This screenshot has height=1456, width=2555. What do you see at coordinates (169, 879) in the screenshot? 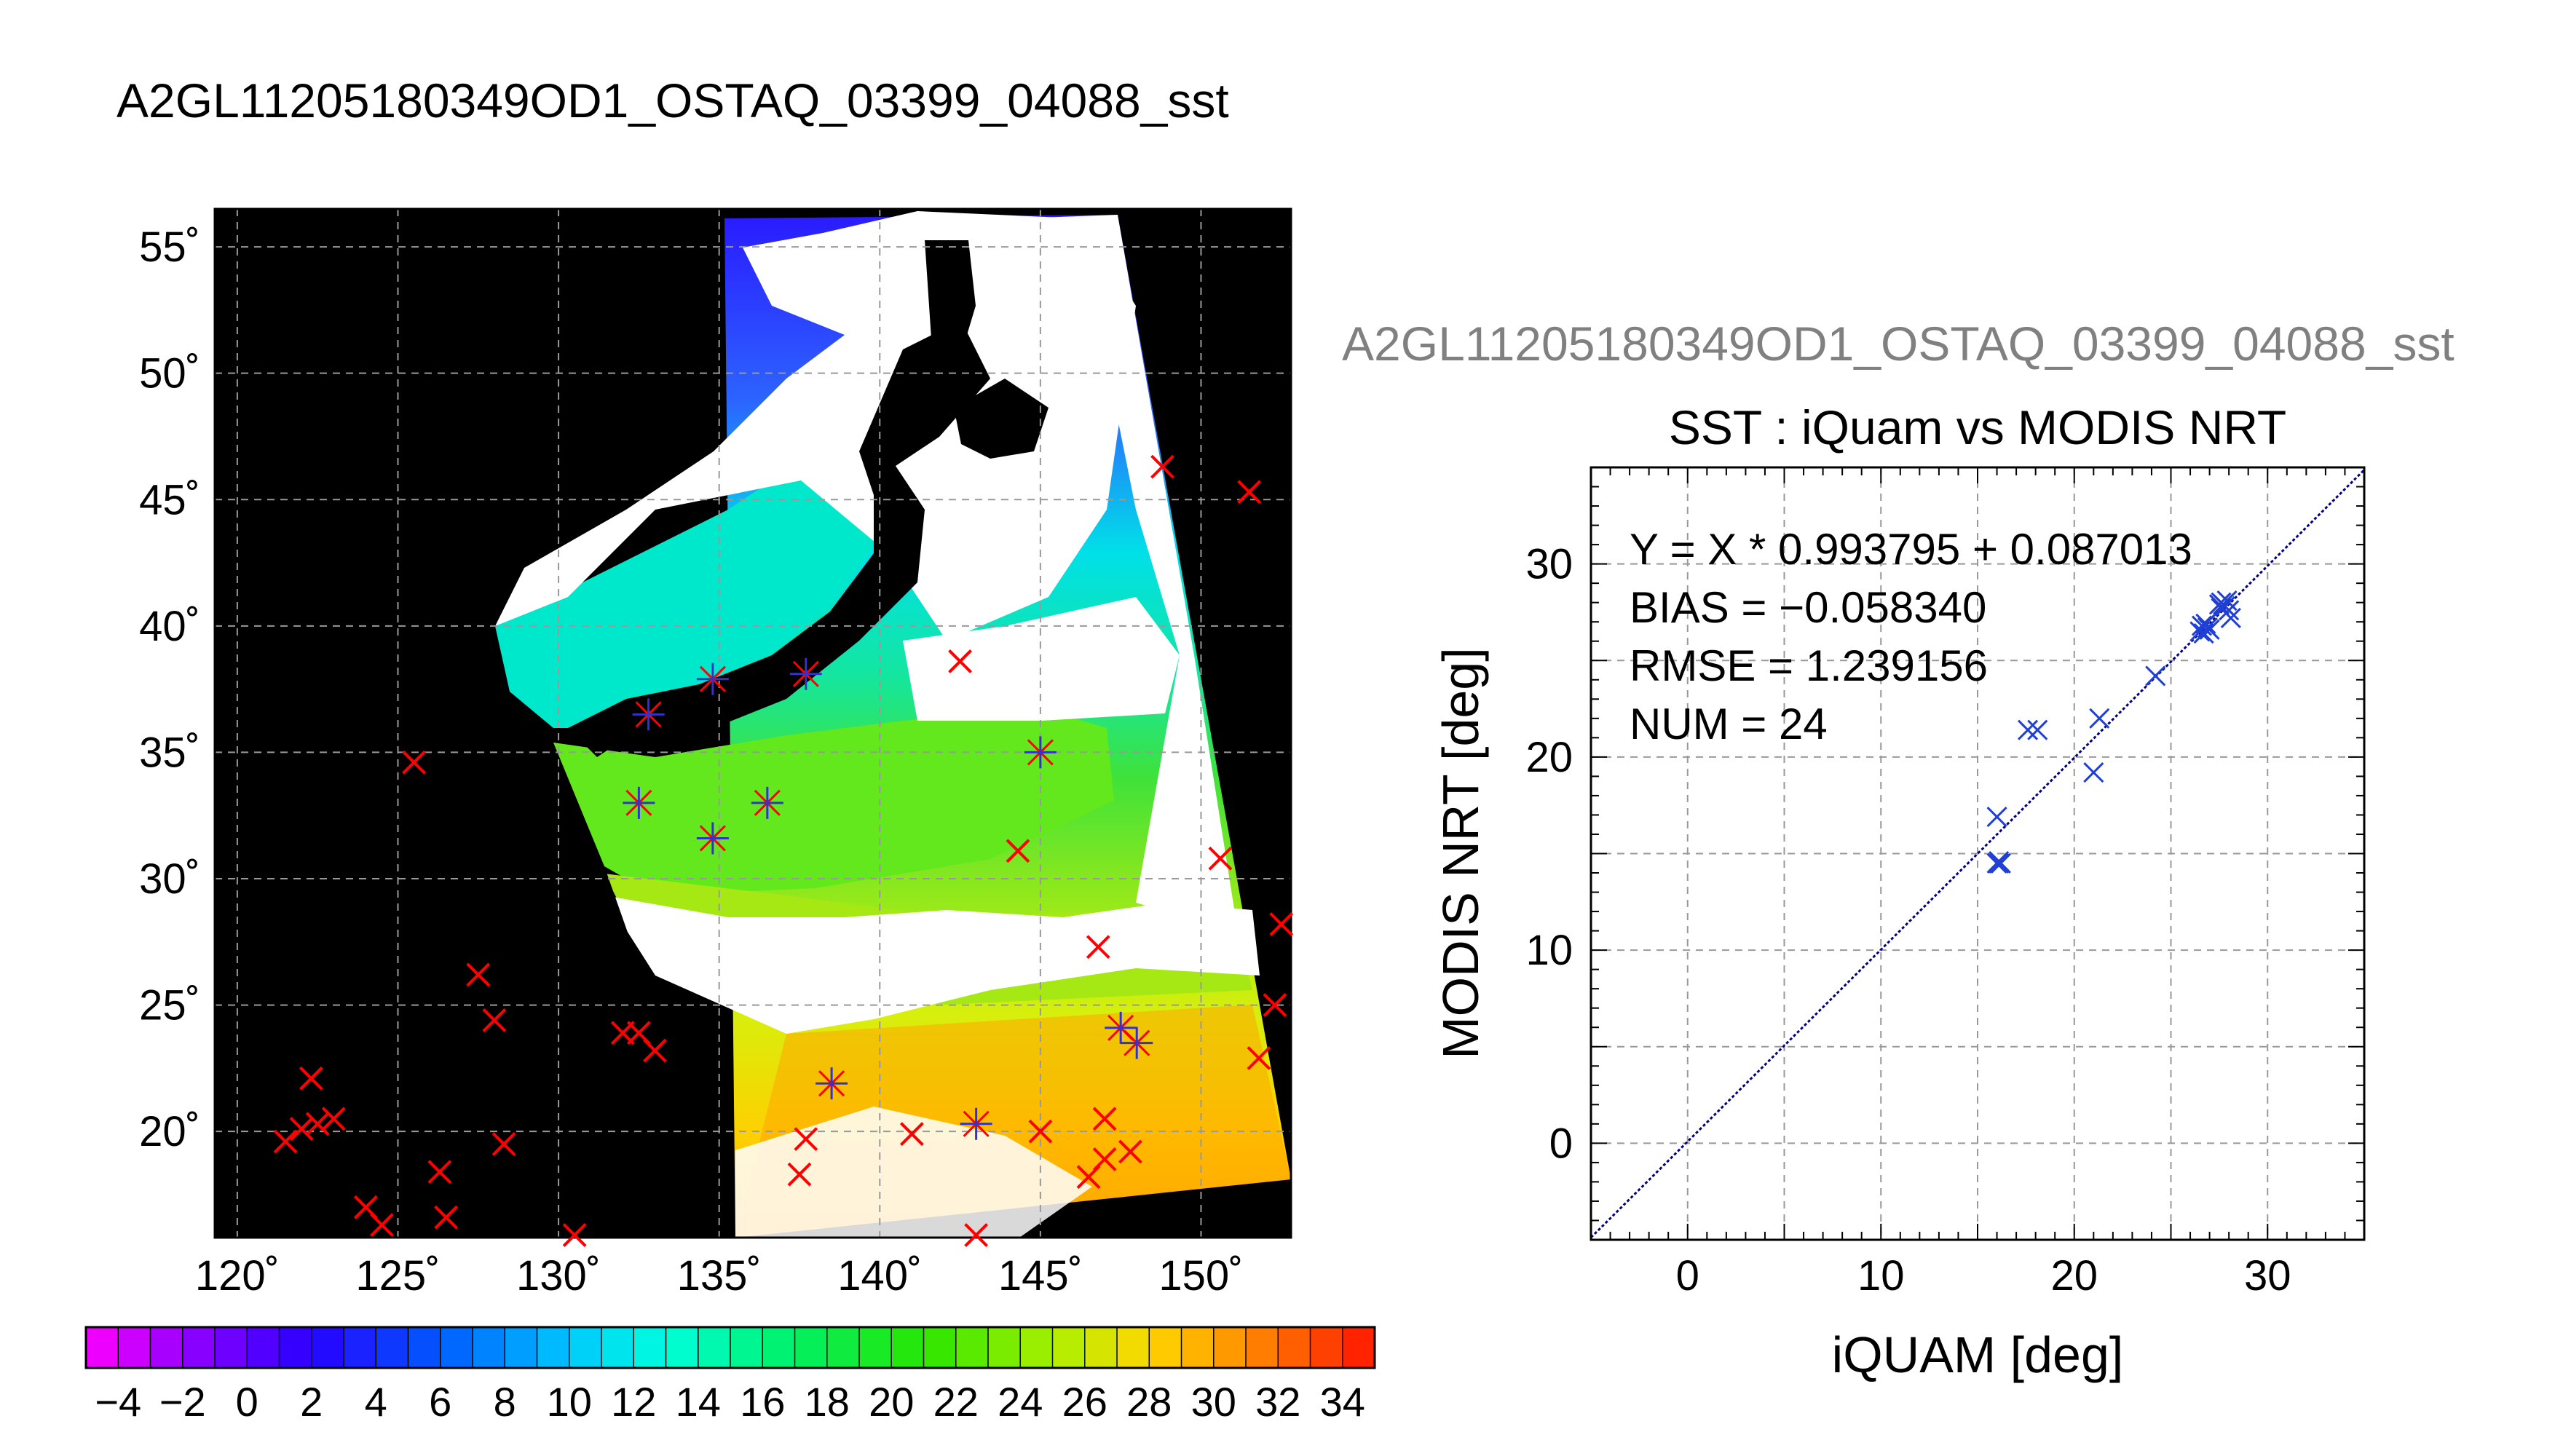
I see `map-y-tick-label: 30˚` at bounding box center [169, 879].